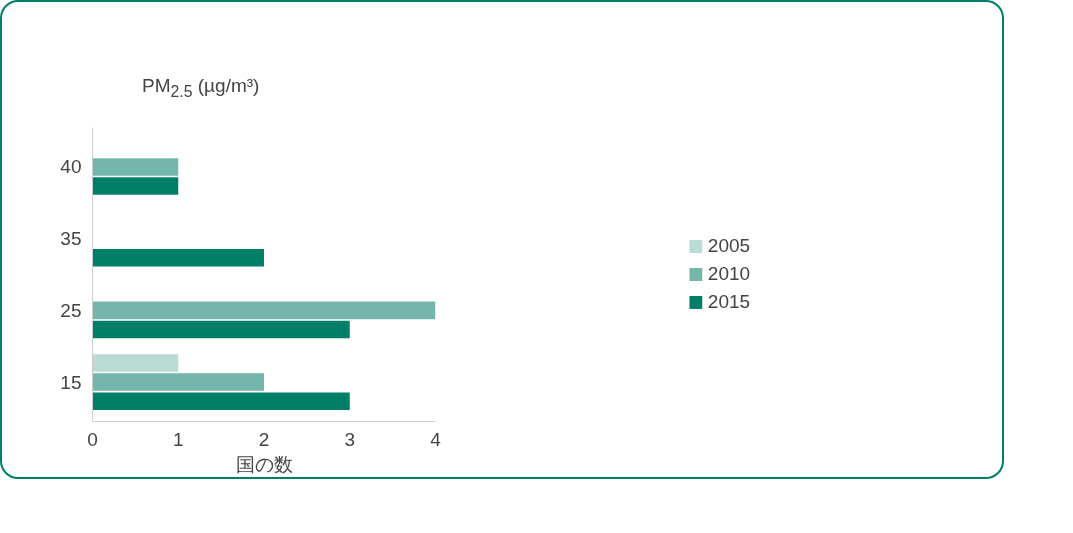 This screenshot has height=533, width=1073. I want to click on x-tick-label: 0, so click(92, 439).